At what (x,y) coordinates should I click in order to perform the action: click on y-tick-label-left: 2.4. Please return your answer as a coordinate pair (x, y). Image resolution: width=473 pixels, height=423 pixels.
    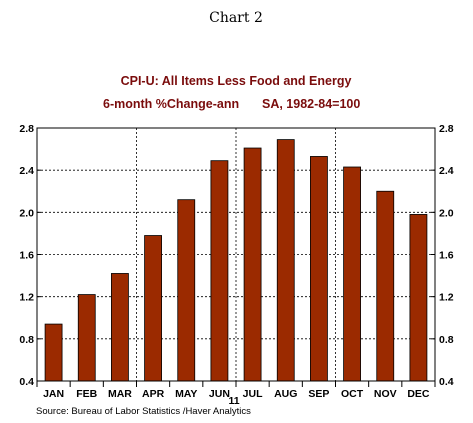
    Looking at the image, I should click on (26, 171).